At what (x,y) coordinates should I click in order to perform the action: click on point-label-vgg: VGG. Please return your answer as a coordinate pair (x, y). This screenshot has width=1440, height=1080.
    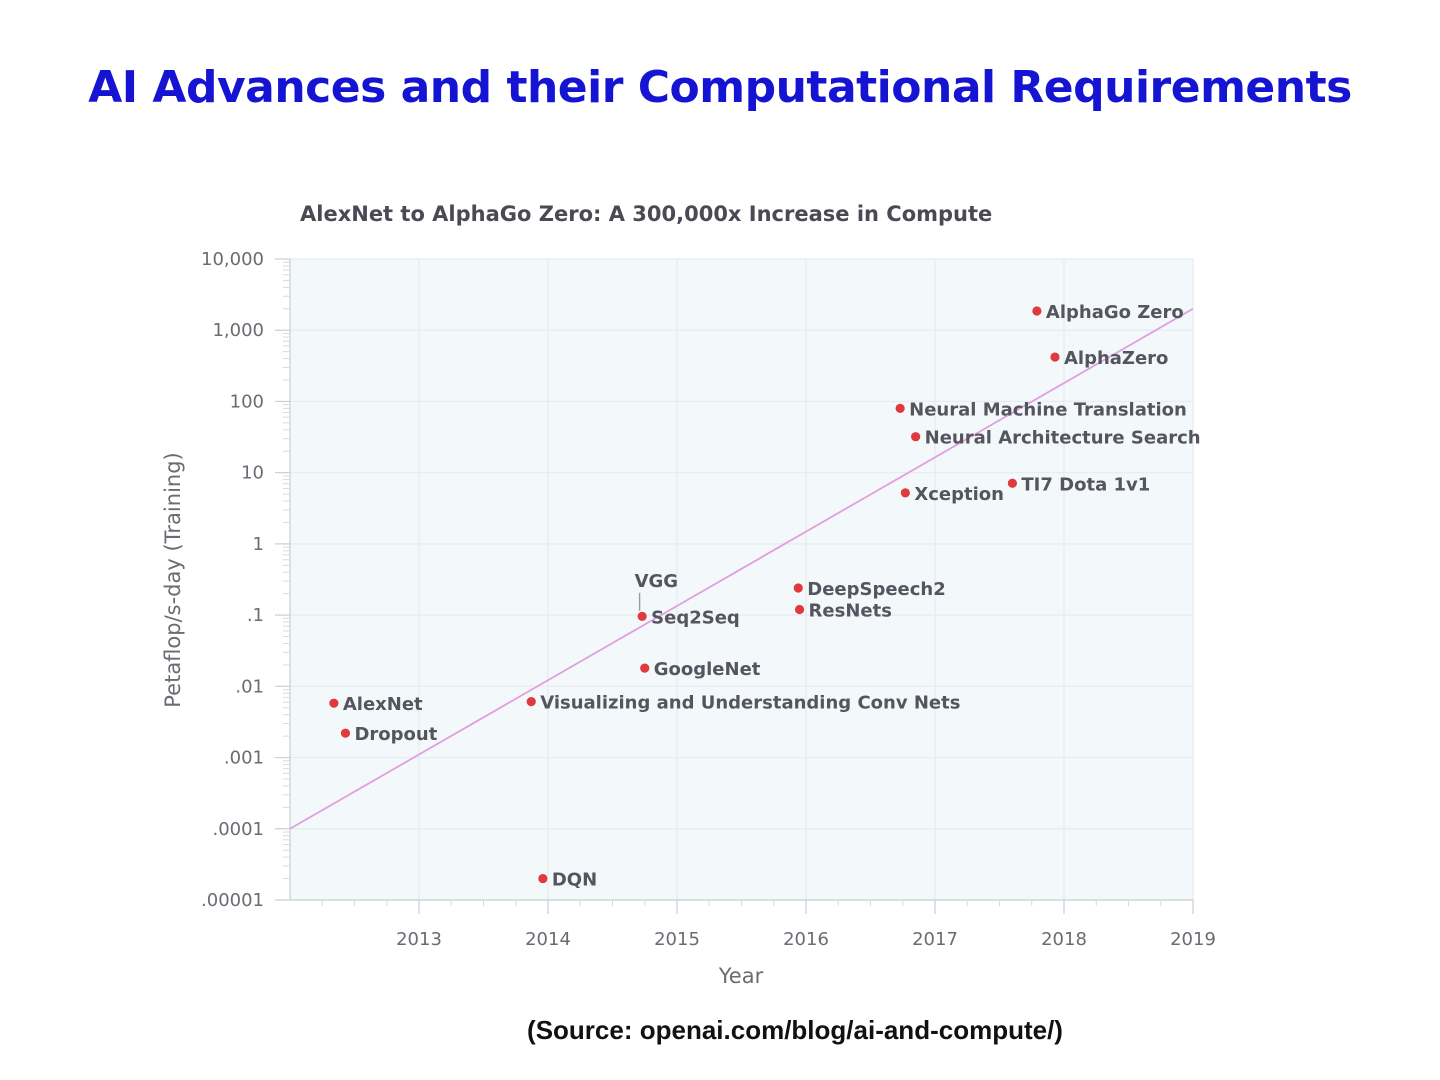
    Looking at the image, I should click on (656, 581).